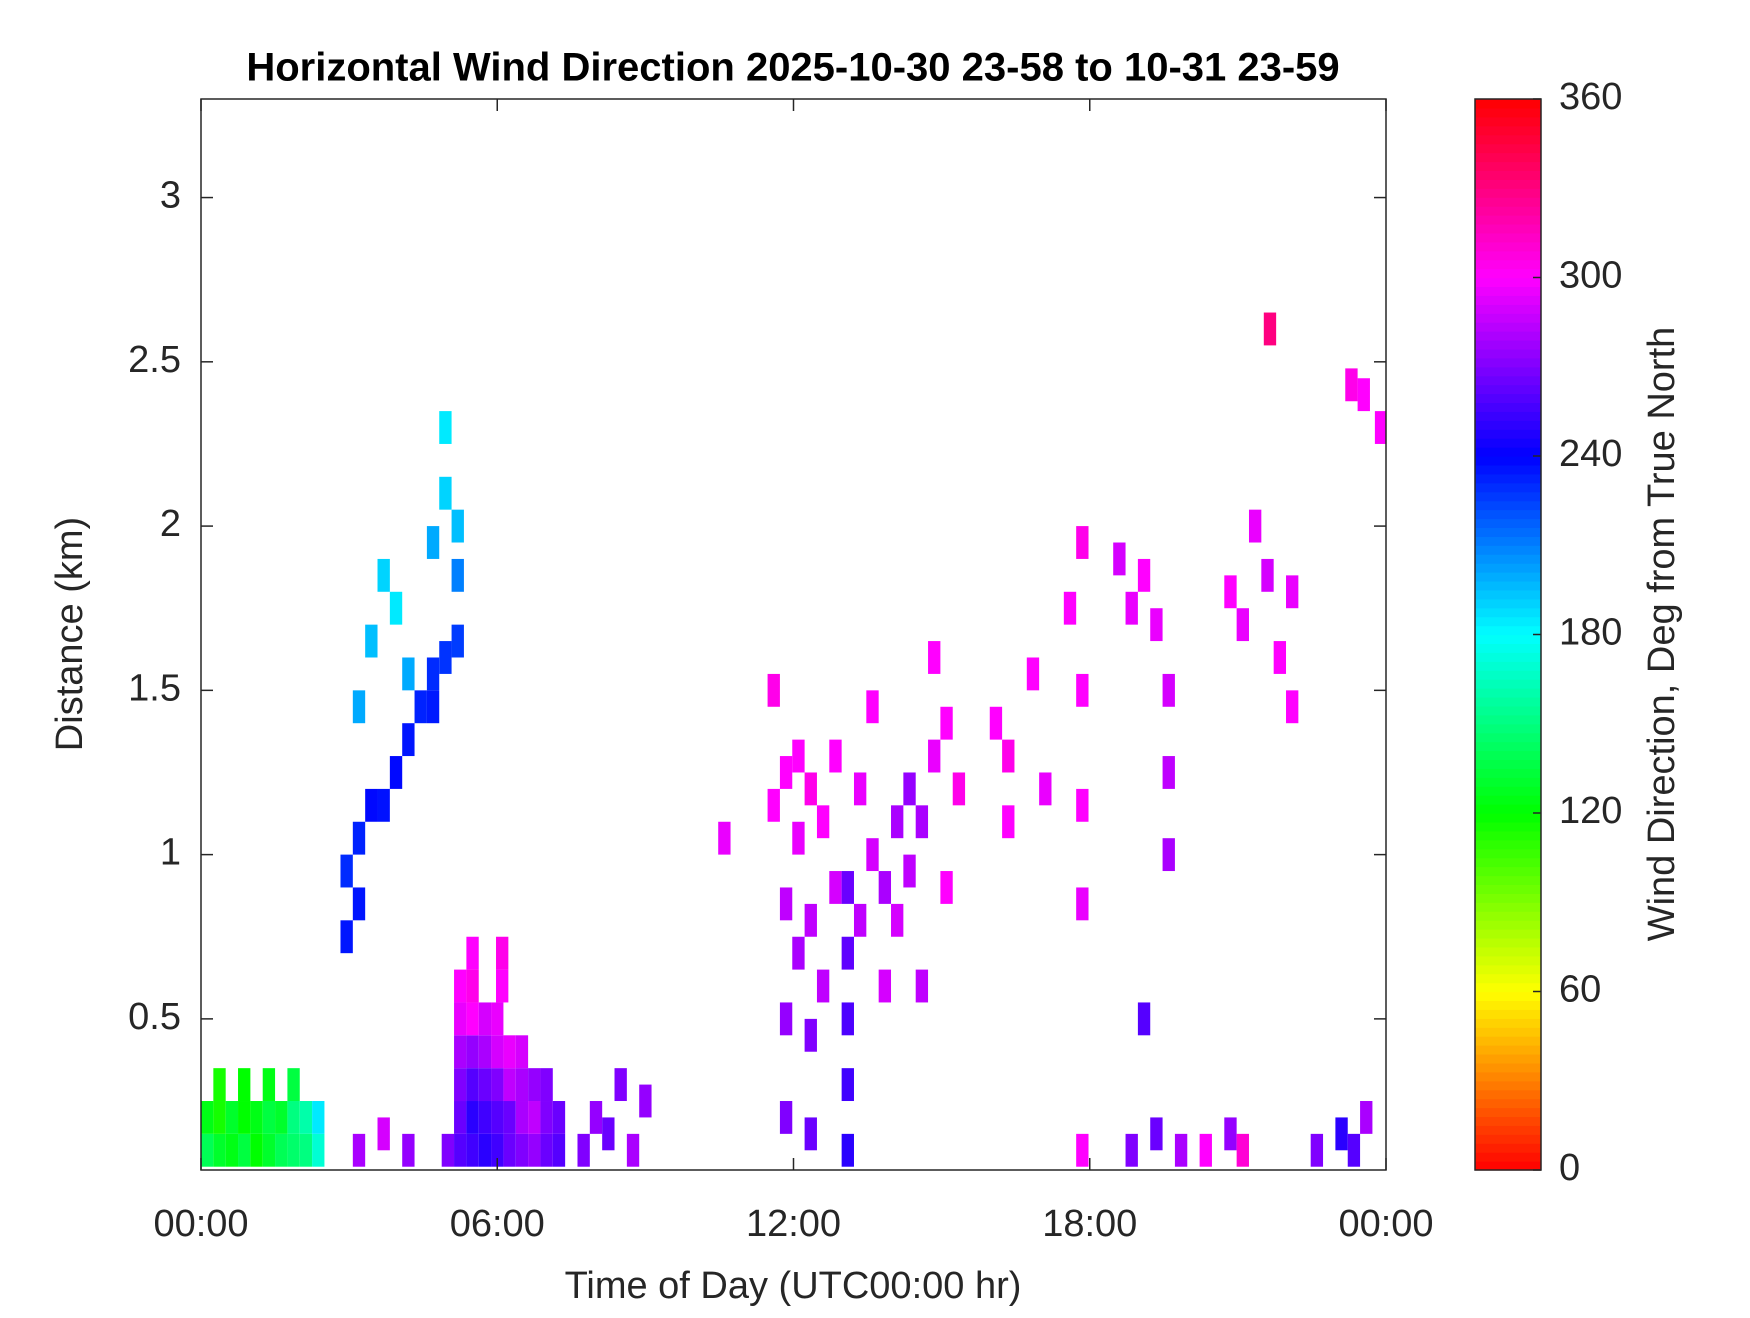  Describe the element at coordinates (170, 524) in the screenshot. I see `y-tick-label: 2` at that location.